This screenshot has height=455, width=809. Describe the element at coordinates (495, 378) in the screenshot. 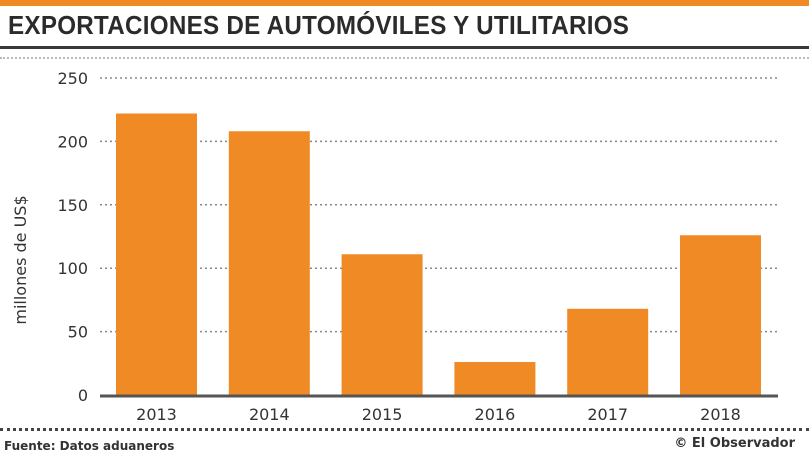

I see `bar-2016` at that location.